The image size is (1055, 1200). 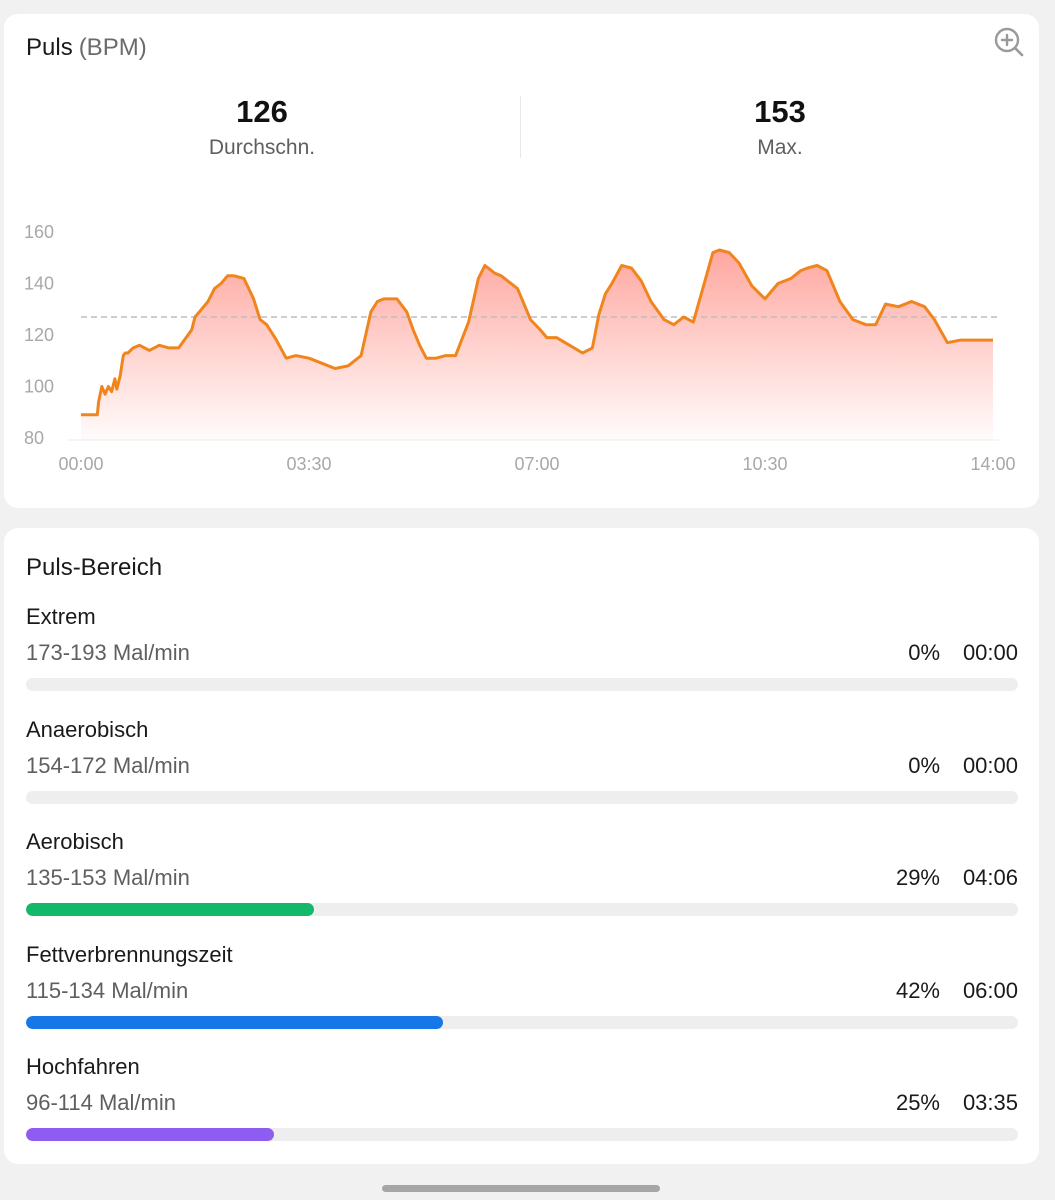 I want to click on stat-divider, so click(x=520, y=127).